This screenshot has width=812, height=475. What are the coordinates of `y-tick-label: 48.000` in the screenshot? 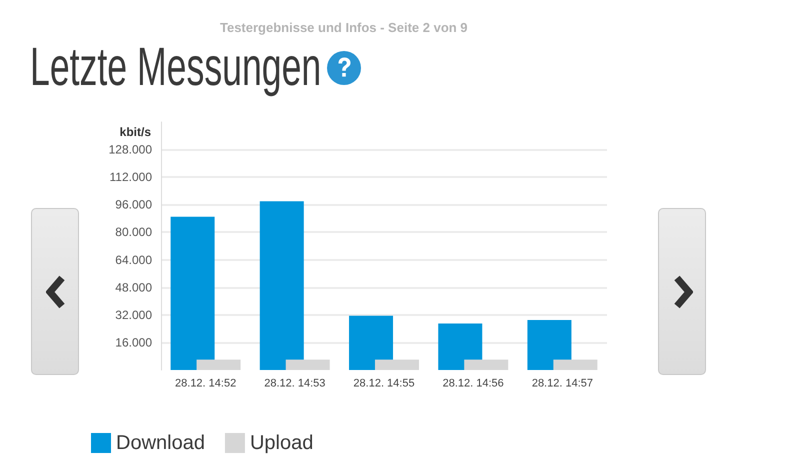 It's located at (133, 287).